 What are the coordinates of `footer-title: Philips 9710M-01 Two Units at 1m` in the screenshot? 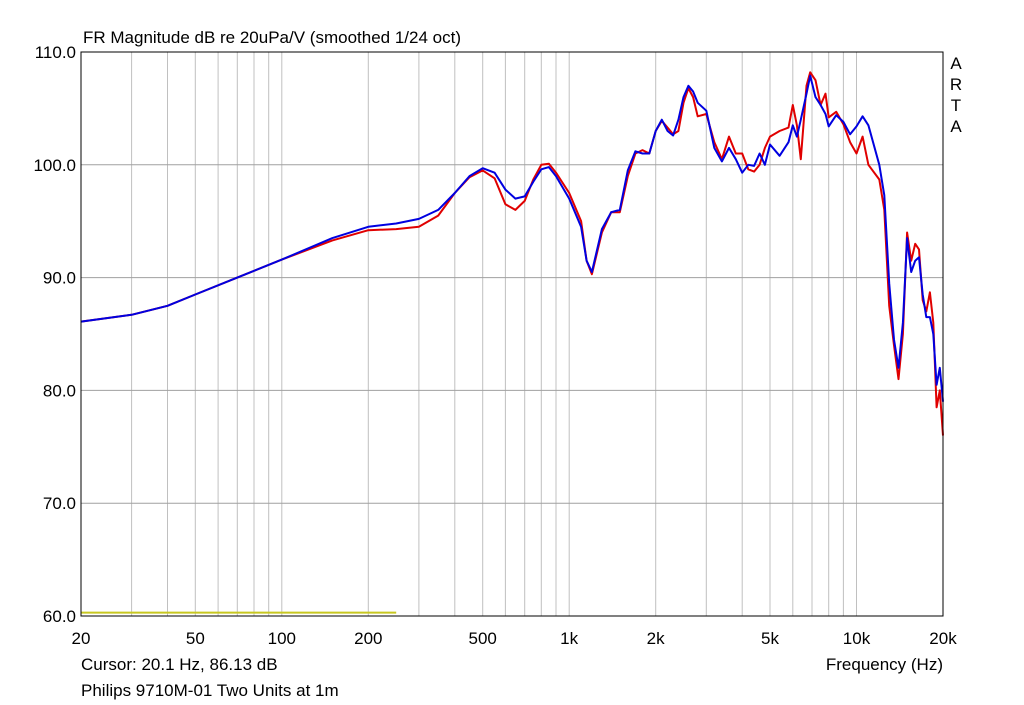 It's located at (210, 690).